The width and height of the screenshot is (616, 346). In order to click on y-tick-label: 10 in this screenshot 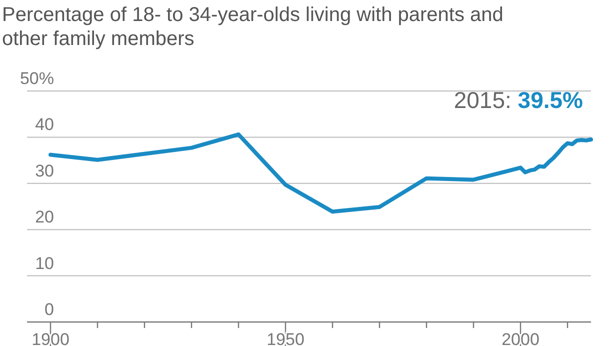, I will do `click(44, 263)`.